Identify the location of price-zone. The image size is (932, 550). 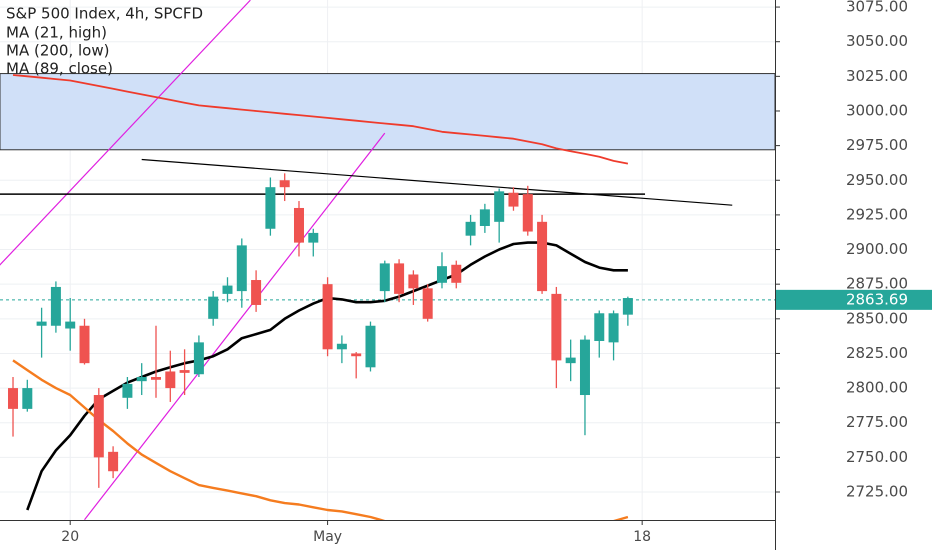
(387, 112).